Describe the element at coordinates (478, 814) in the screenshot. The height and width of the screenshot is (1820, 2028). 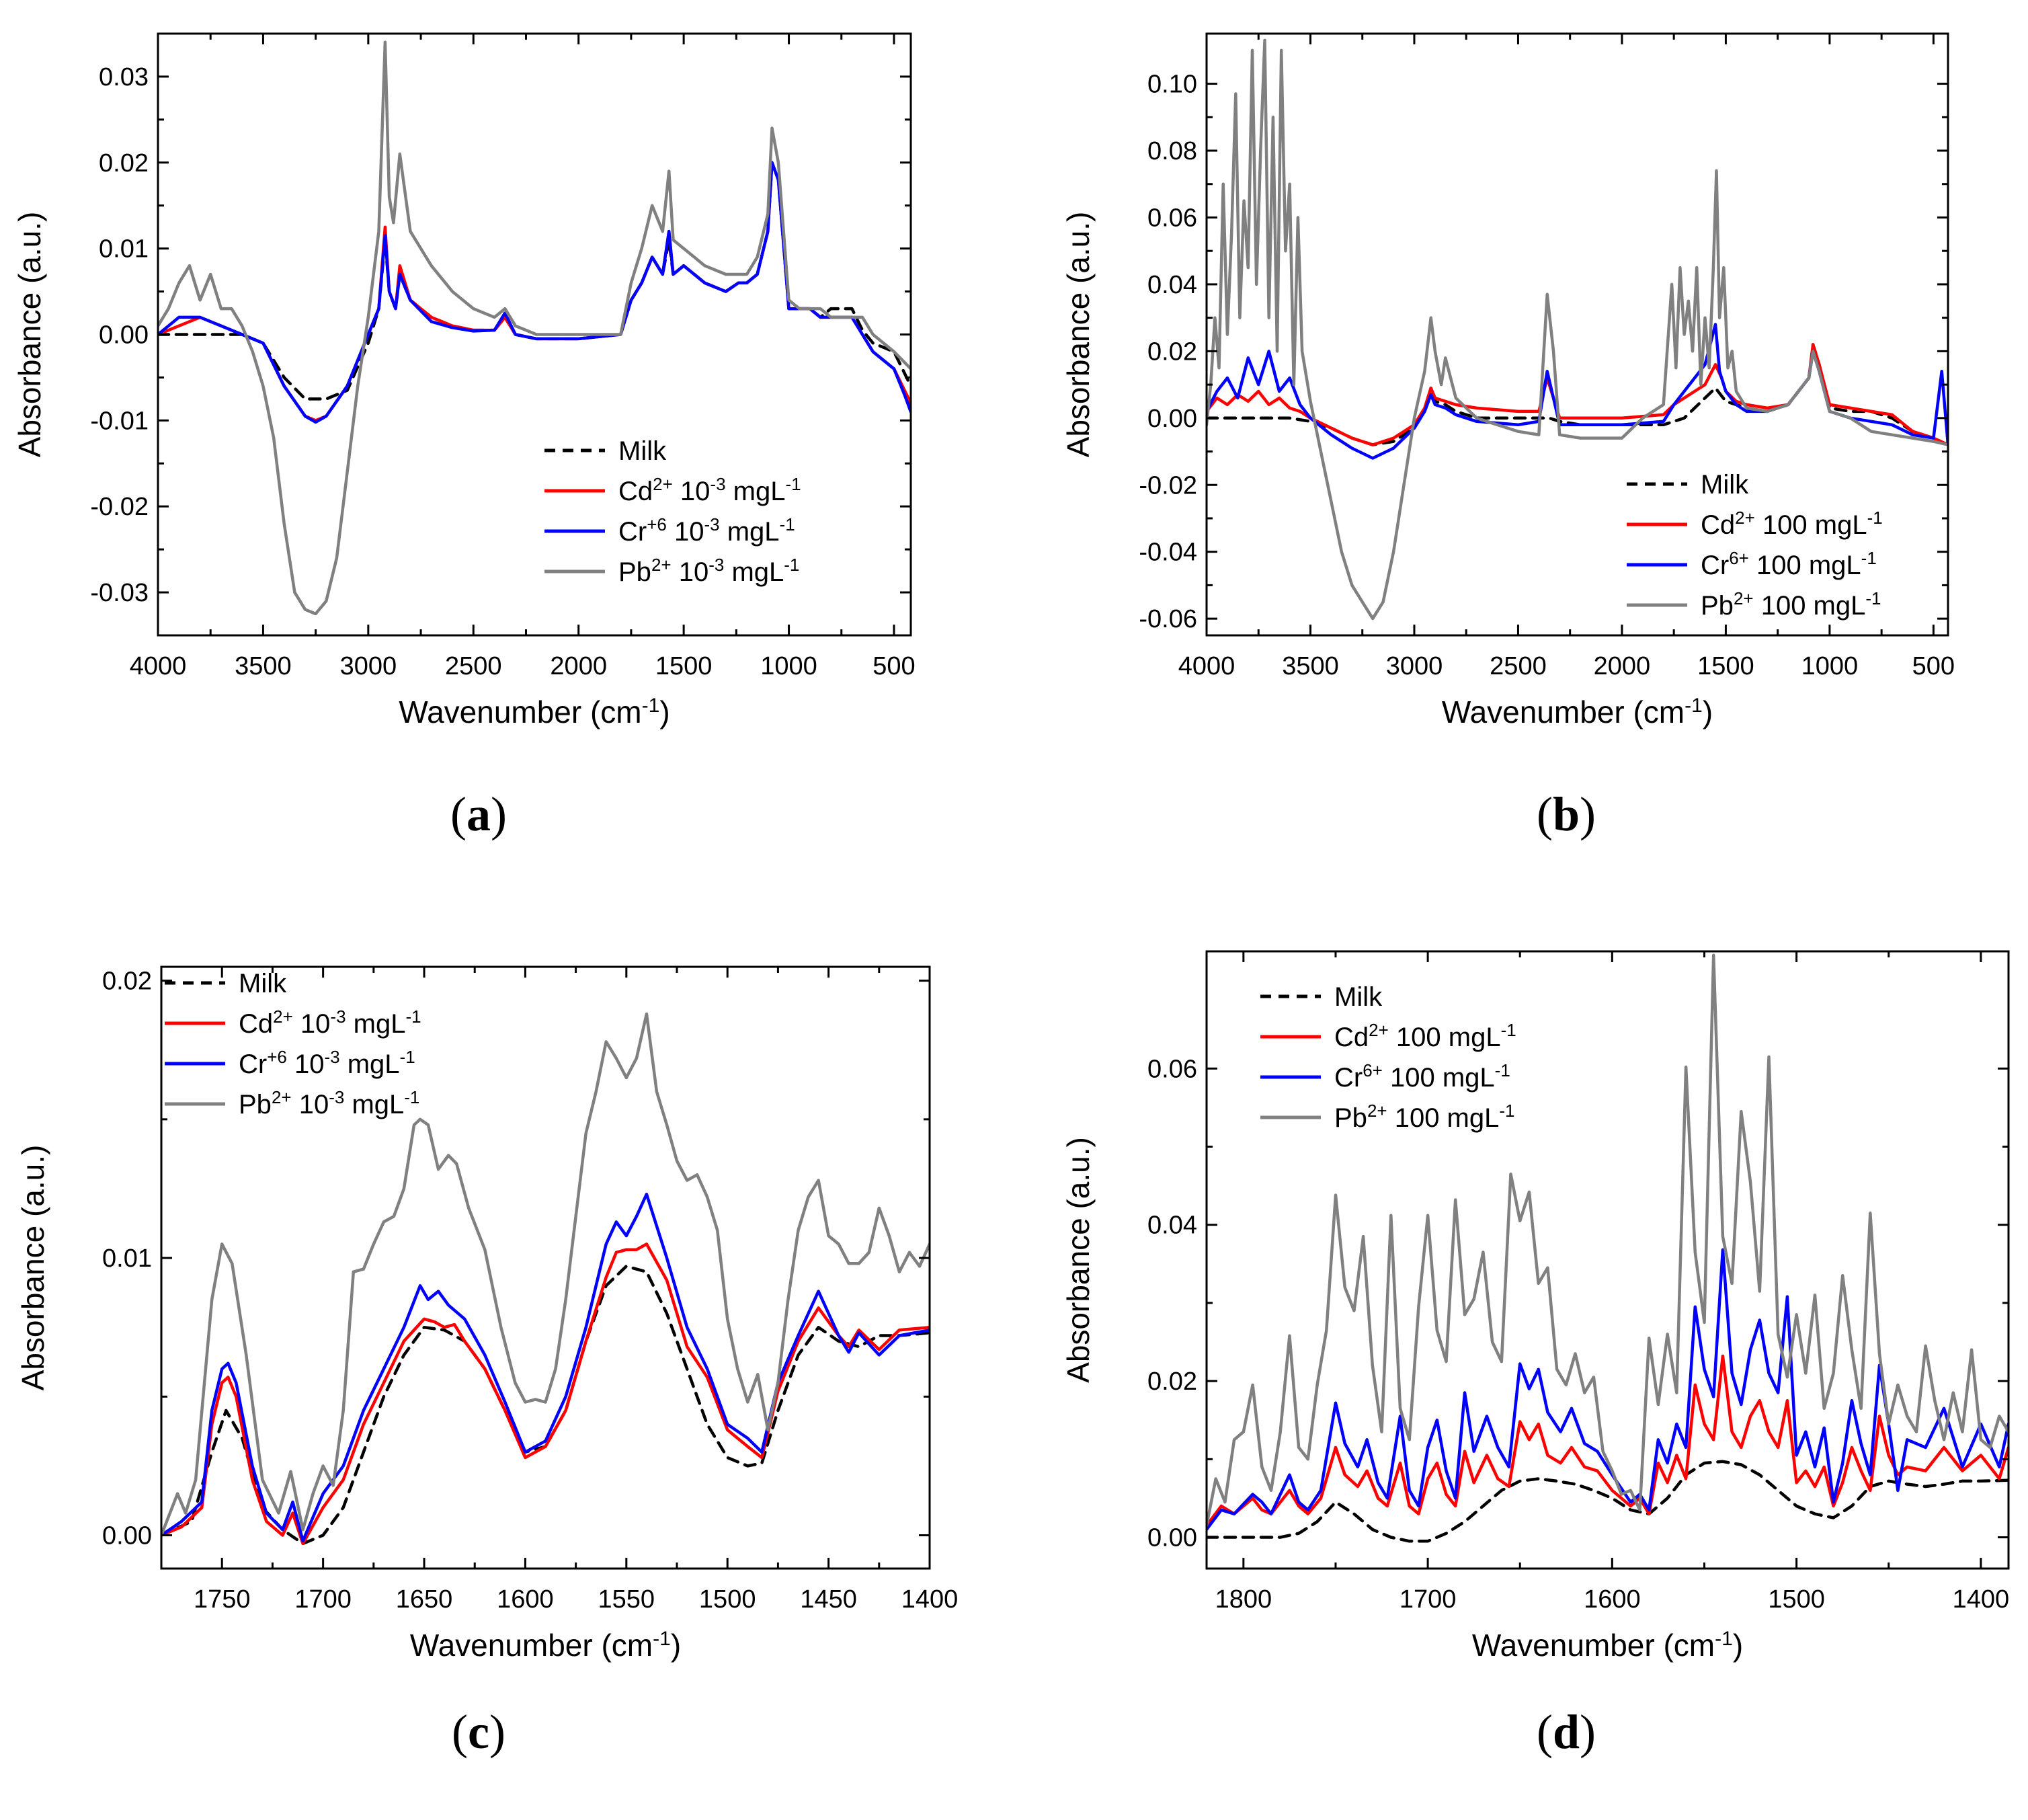
I see `panel-caption-a: (a)` at that location.